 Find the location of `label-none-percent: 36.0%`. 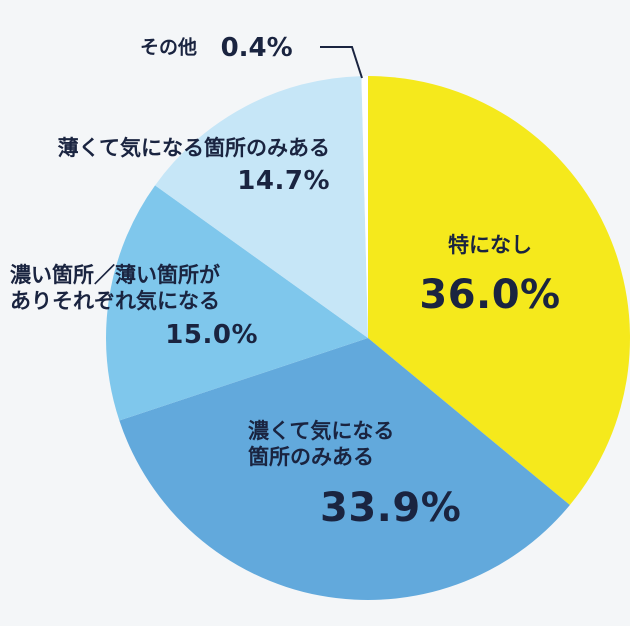

label-none-percent: 36.0% is located at coordinates (490, 295).